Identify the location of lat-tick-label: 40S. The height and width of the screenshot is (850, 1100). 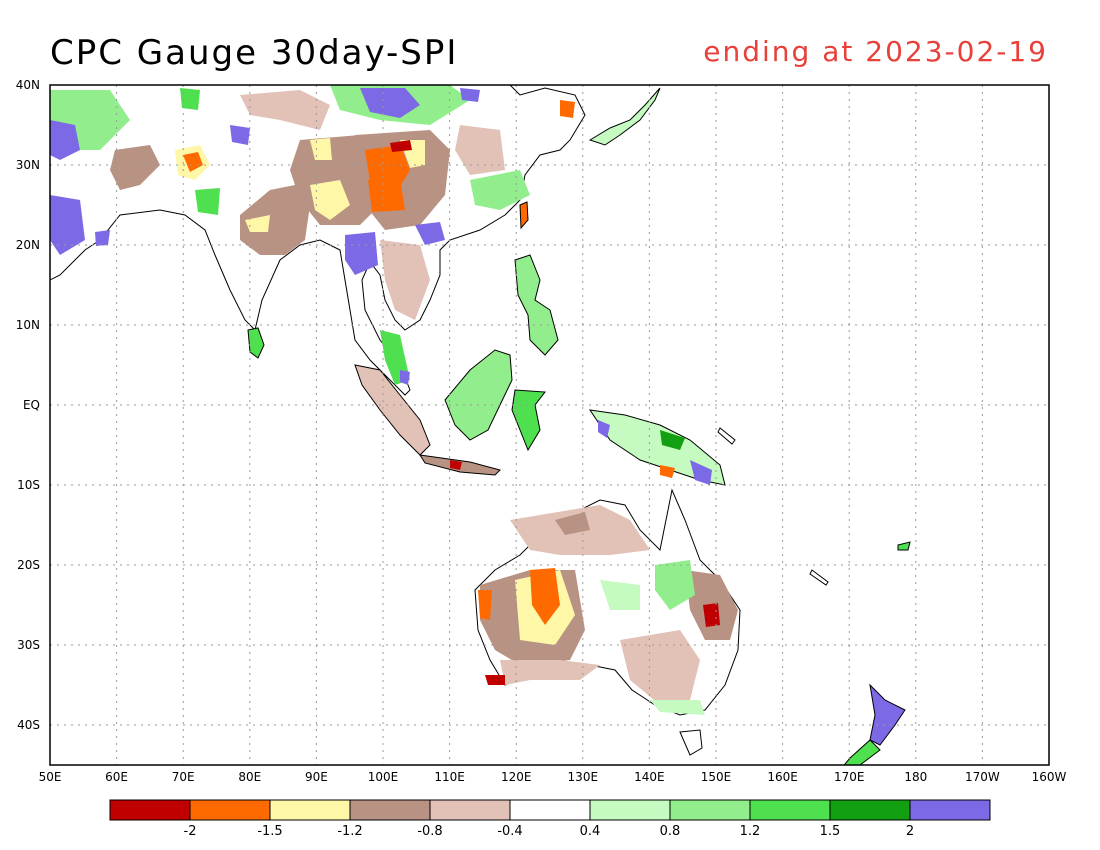
(28, 725).